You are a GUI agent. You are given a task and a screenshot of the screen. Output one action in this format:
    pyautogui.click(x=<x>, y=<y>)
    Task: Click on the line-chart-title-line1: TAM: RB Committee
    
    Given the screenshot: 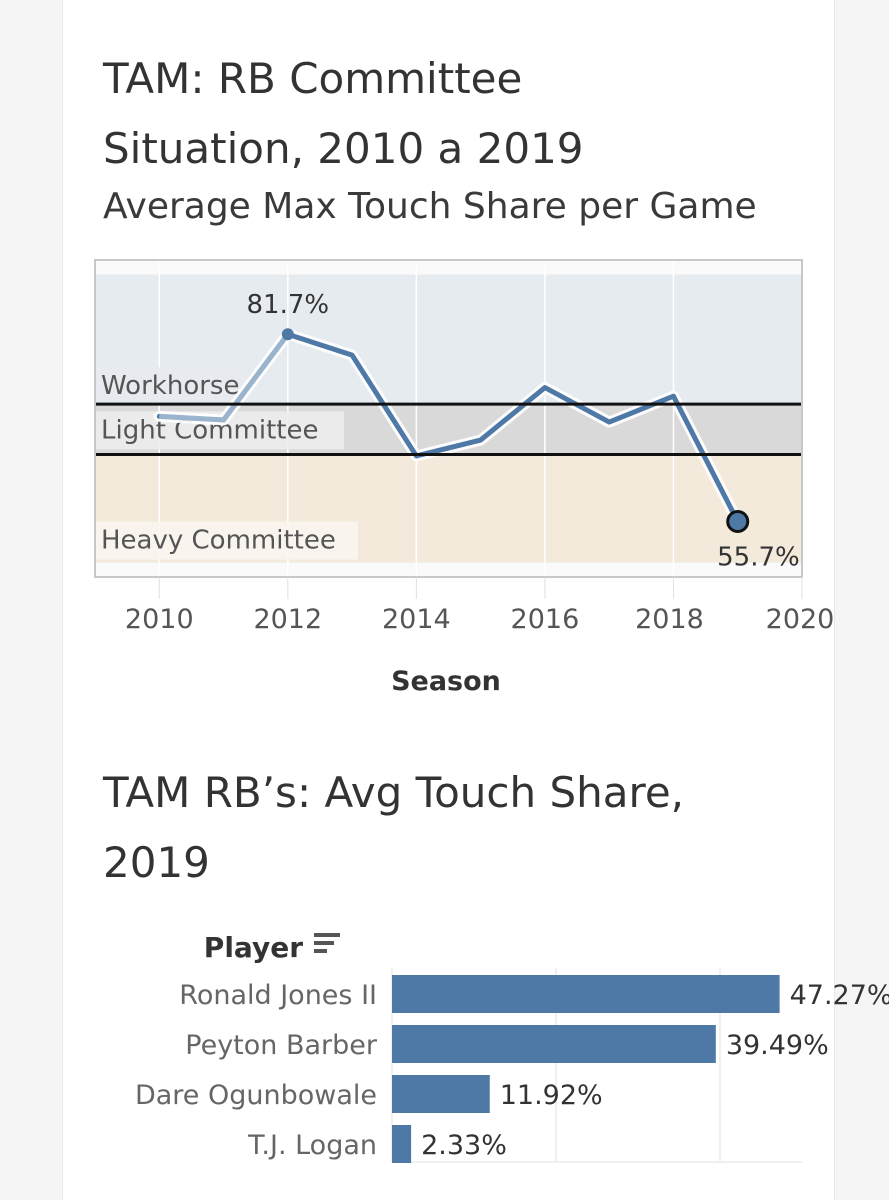 What is the action you would take?
    pyautogui.click(x=313, y=78)
    